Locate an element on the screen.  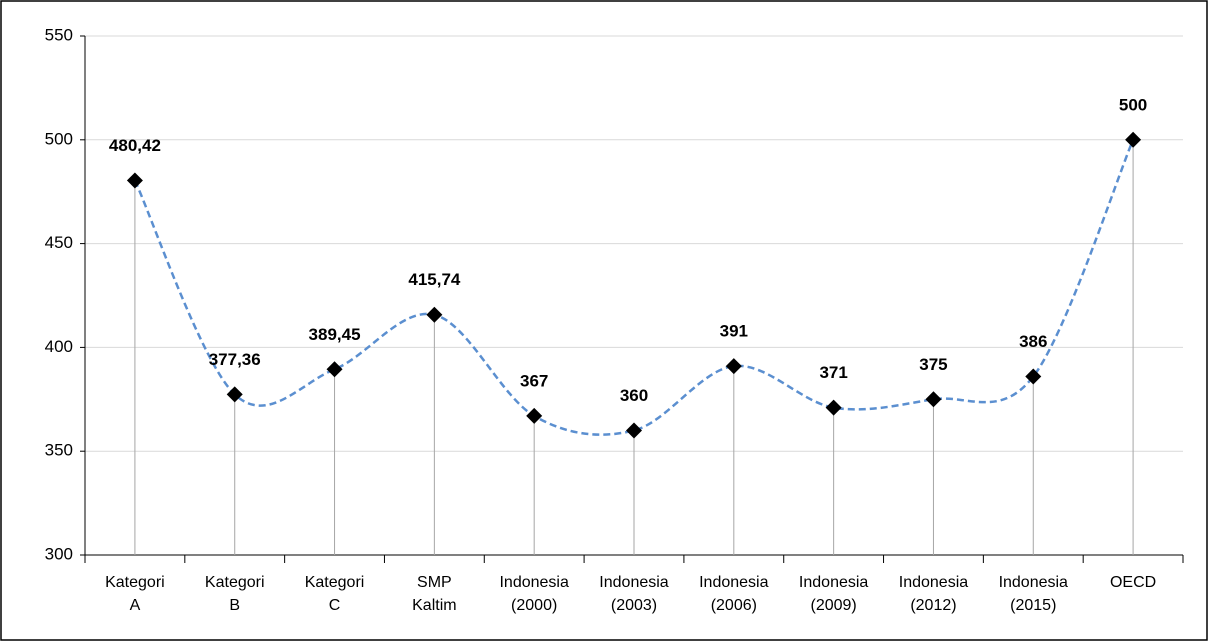
y-tick-label: 500 is located at coordinates (59, 138).